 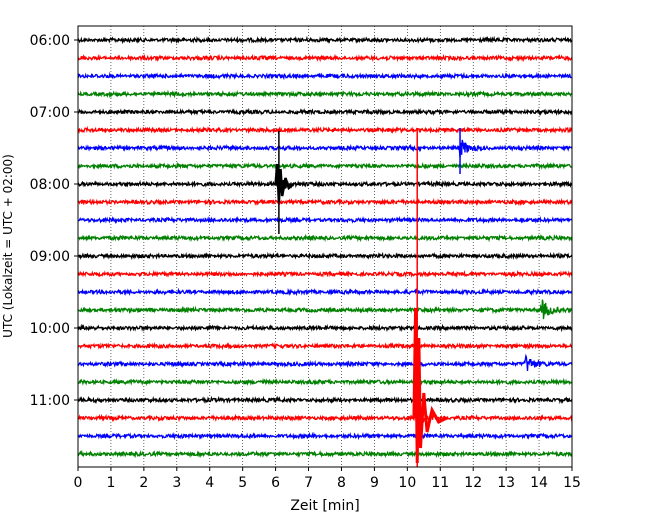 I want to click on x-tick-label: 11, so click(x=440, y=483).